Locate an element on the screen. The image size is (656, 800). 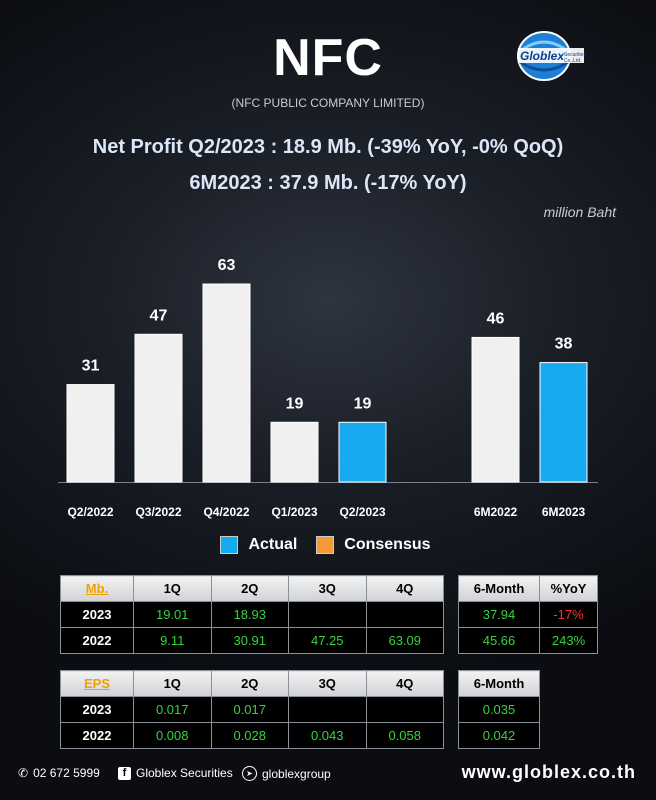
footer-telegram: ➤ globlexgroup is located at coordinates (286, 773).